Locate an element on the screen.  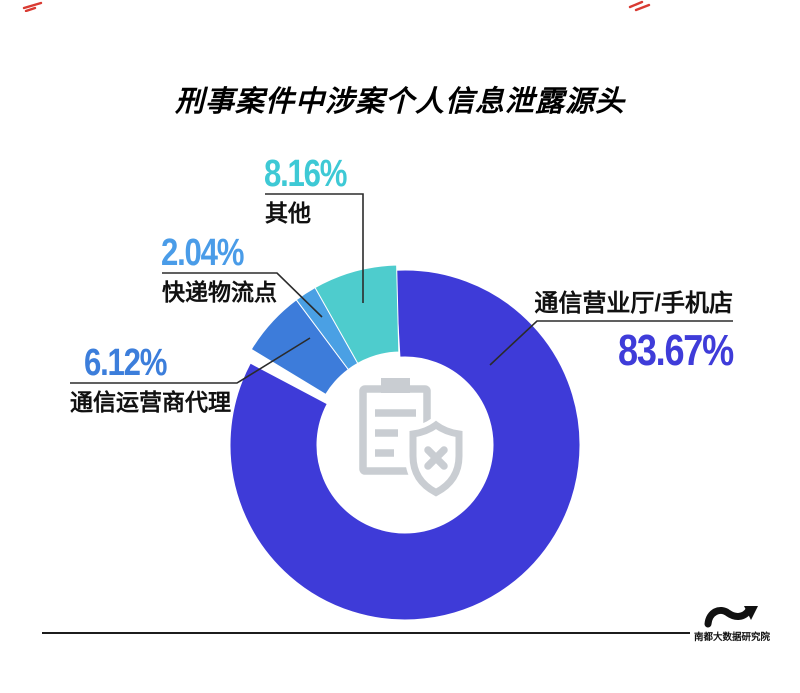
red-mark-left-icon is located at coordinates (32, 6).